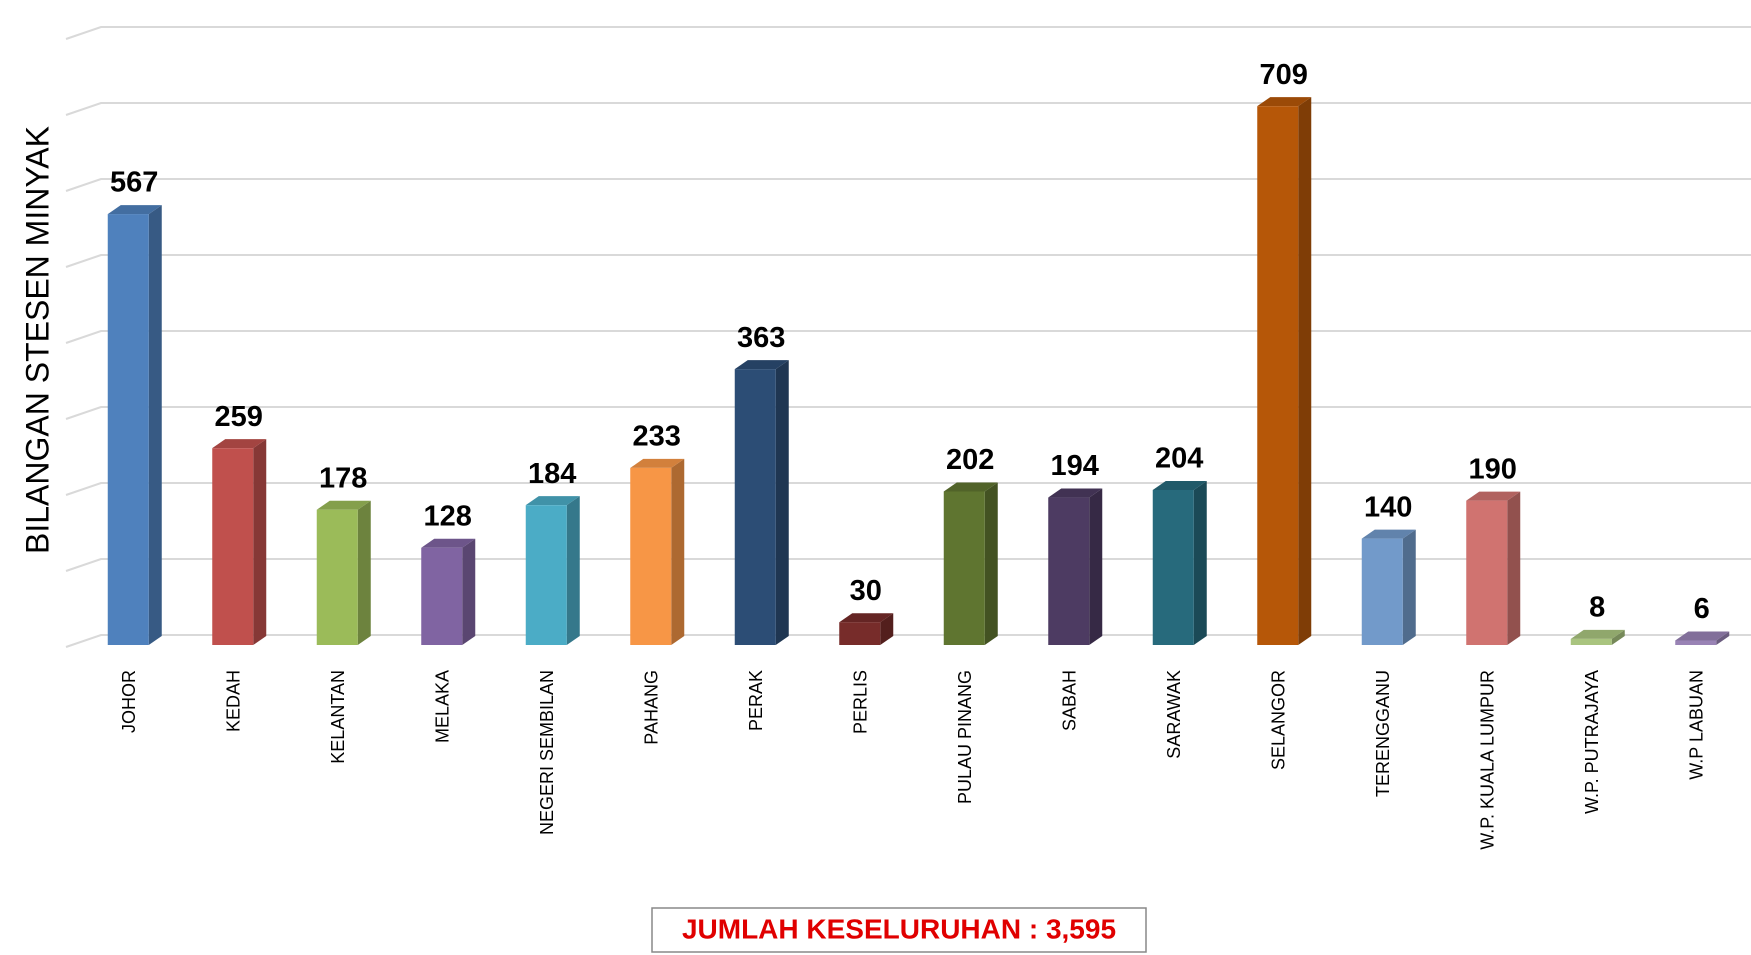 Image resolution: width=1751 pixels, height=955 pixels. I want to click on value-label: 30, so click(866, 591).